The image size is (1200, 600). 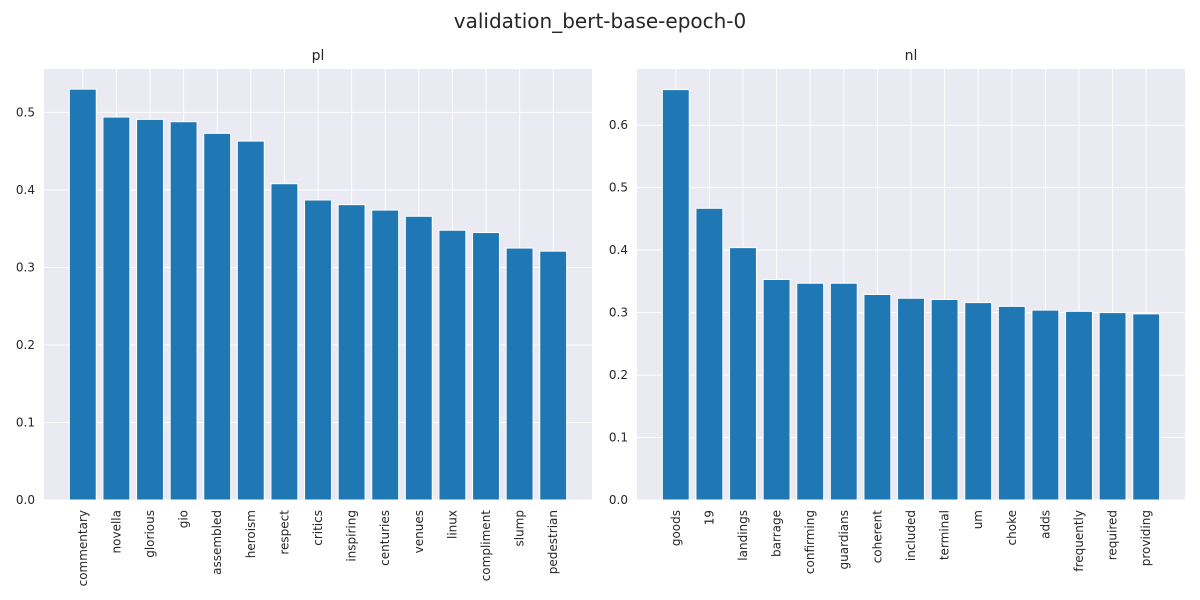 I want to click on bar-required, so click(x=1112, y=406).